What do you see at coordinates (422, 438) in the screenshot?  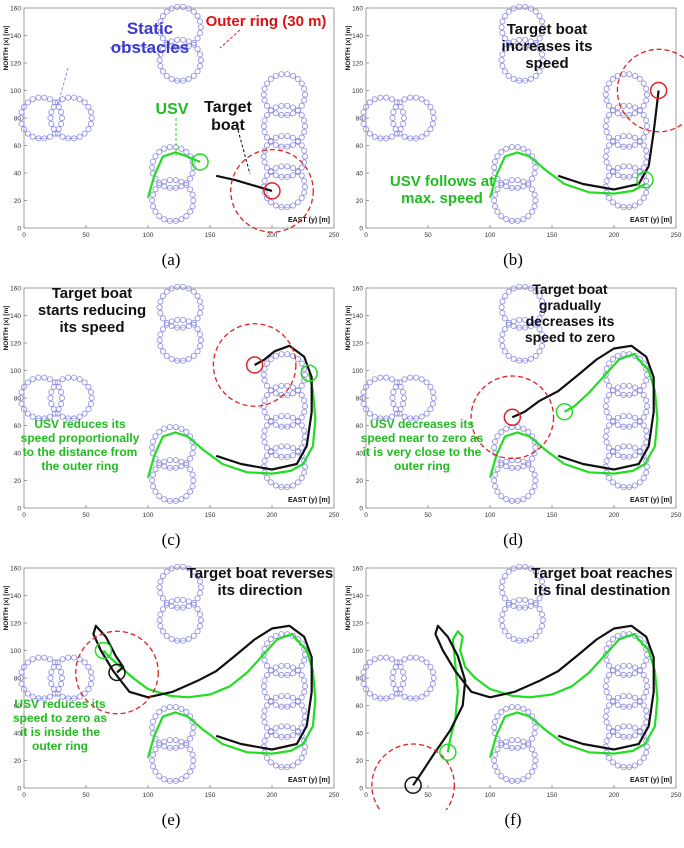 I see `panel-note: speed near to zero as` at bounding box center [422, 438].